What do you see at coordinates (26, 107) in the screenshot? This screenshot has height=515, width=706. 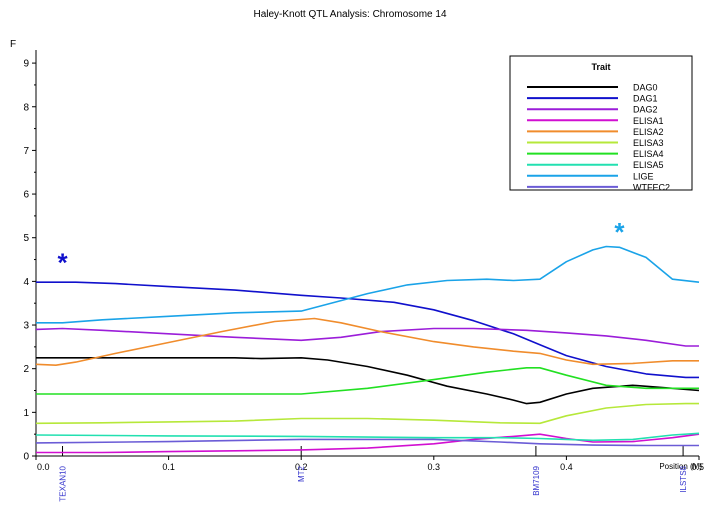 I see `y-tick-label: 8` at bounding box center [26, 107].